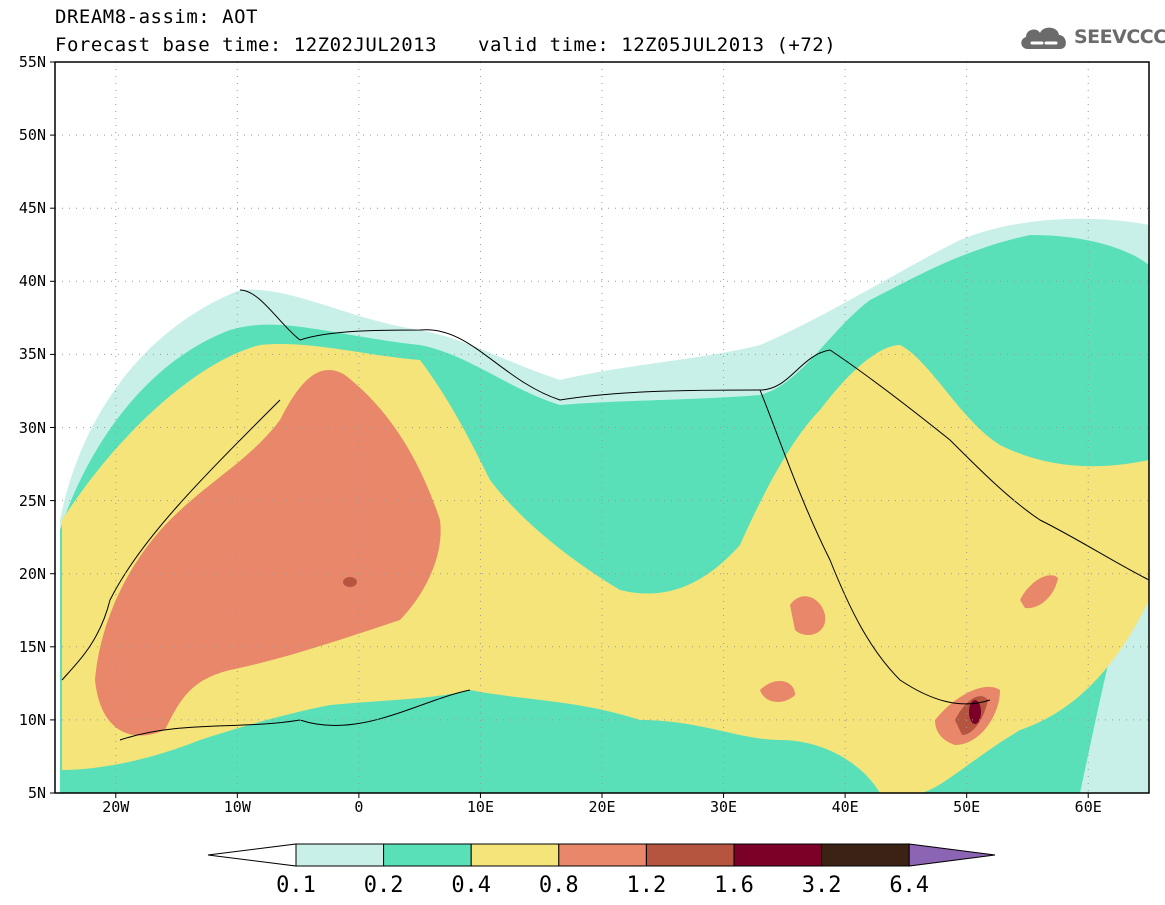 Image resolution: width=1165 pixels, height=905 pixels. Describe the element at coordinates (32, 281) in the screenshot. I see `lat-tick-label: 40N` at that location.